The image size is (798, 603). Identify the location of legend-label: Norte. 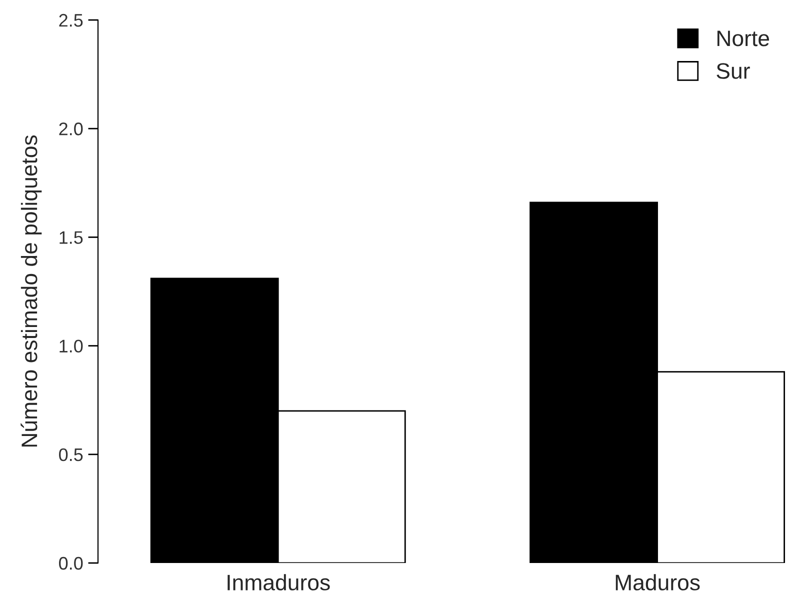
(743, 38).